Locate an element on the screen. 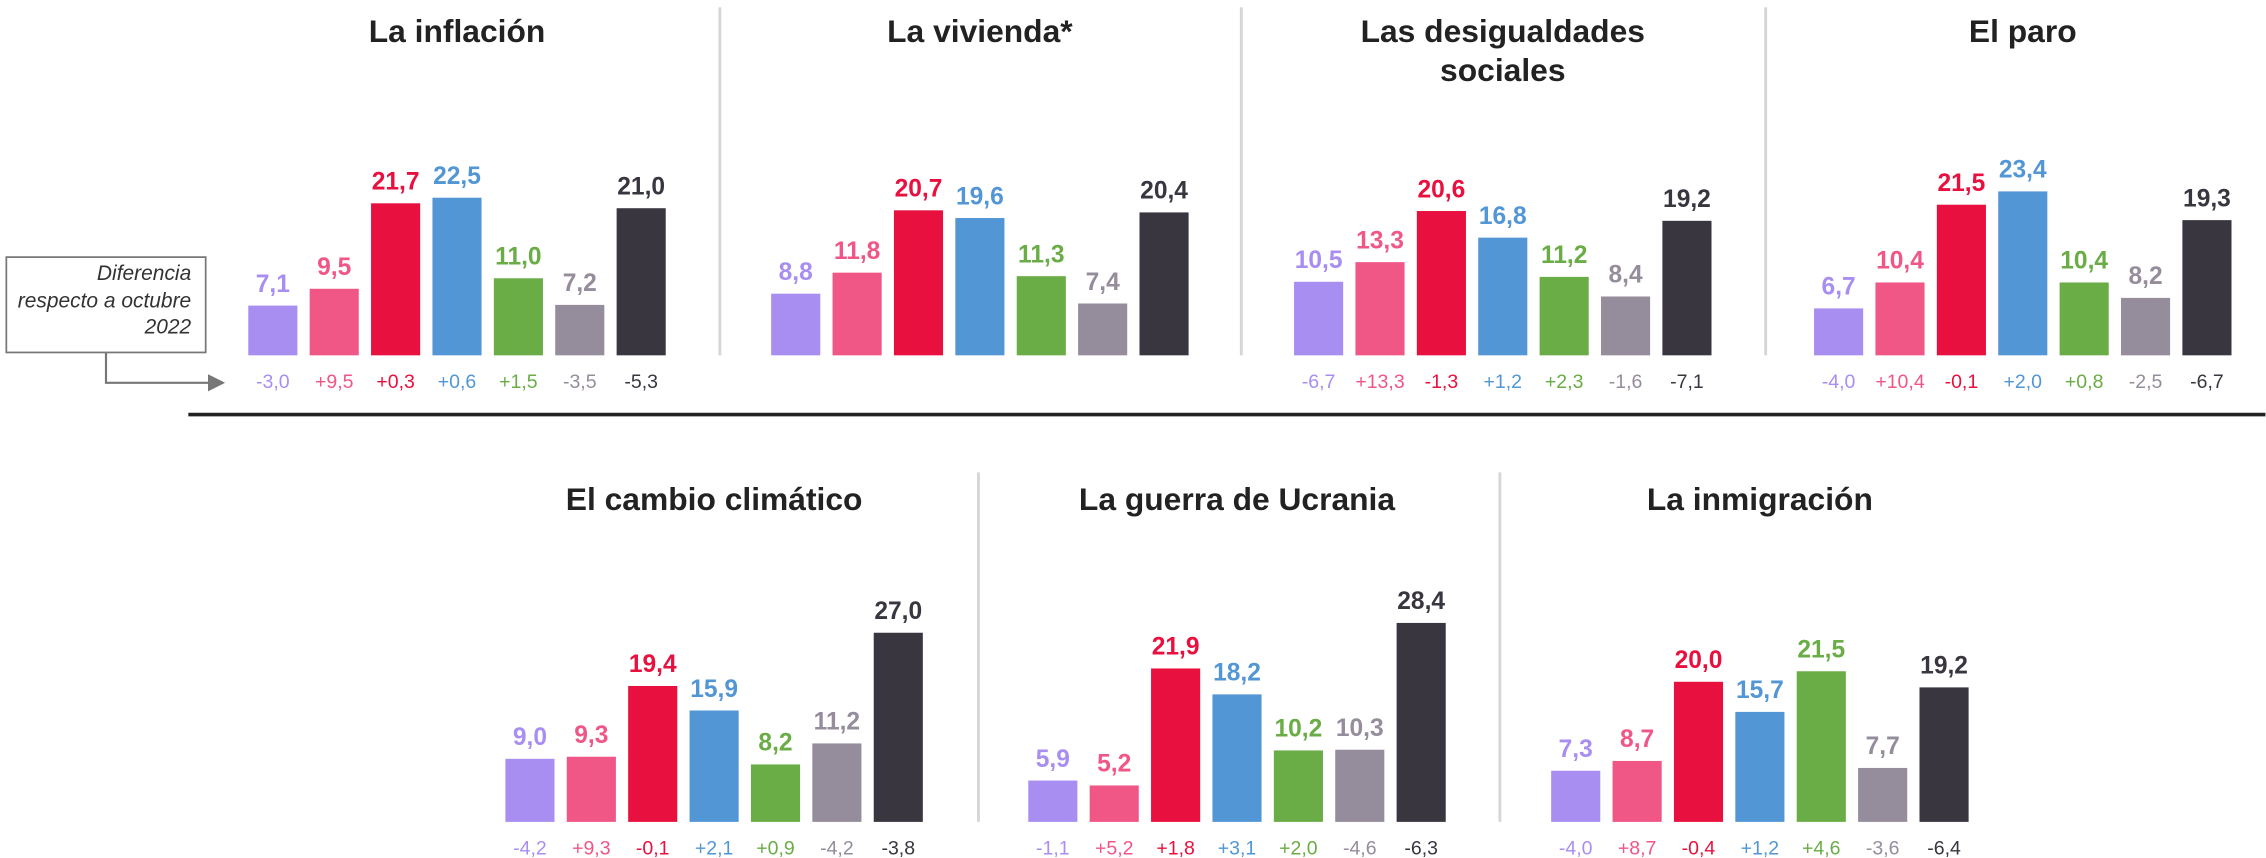 This screenshot has width=2266, height=858. chart-title: Las desigualdades sociales is located at coordinates (1502, 51).